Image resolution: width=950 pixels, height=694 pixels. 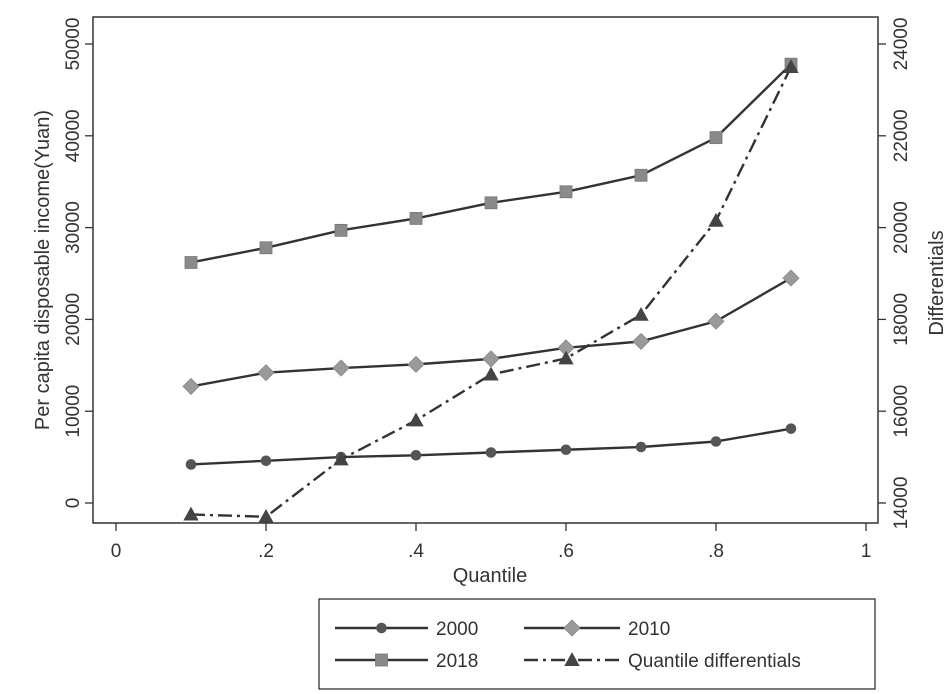 I want to click on x-tick-label: 1, so click(x=866, y=551).